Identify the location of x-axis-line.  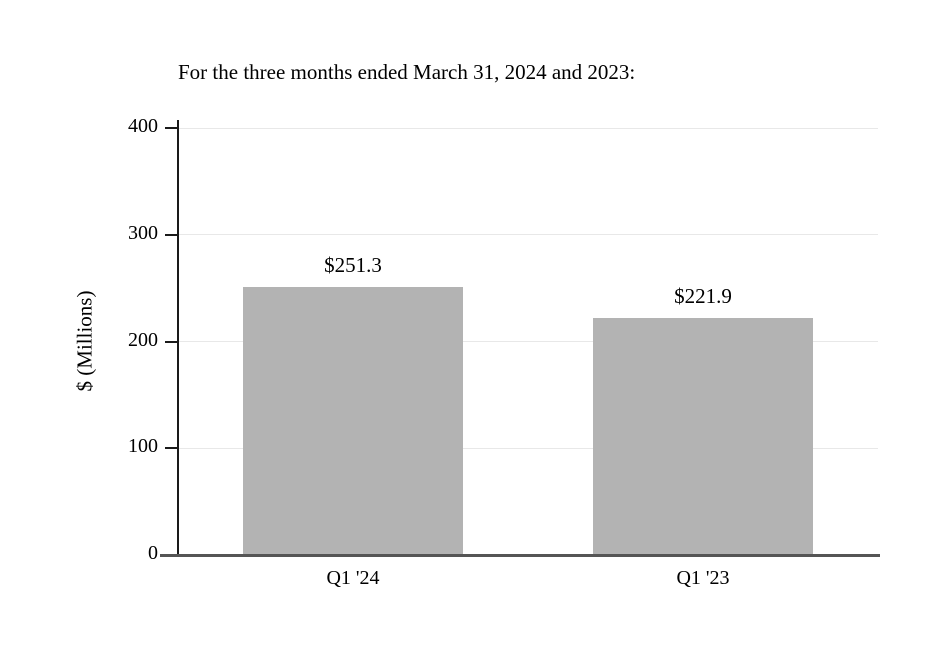
(520, 555).